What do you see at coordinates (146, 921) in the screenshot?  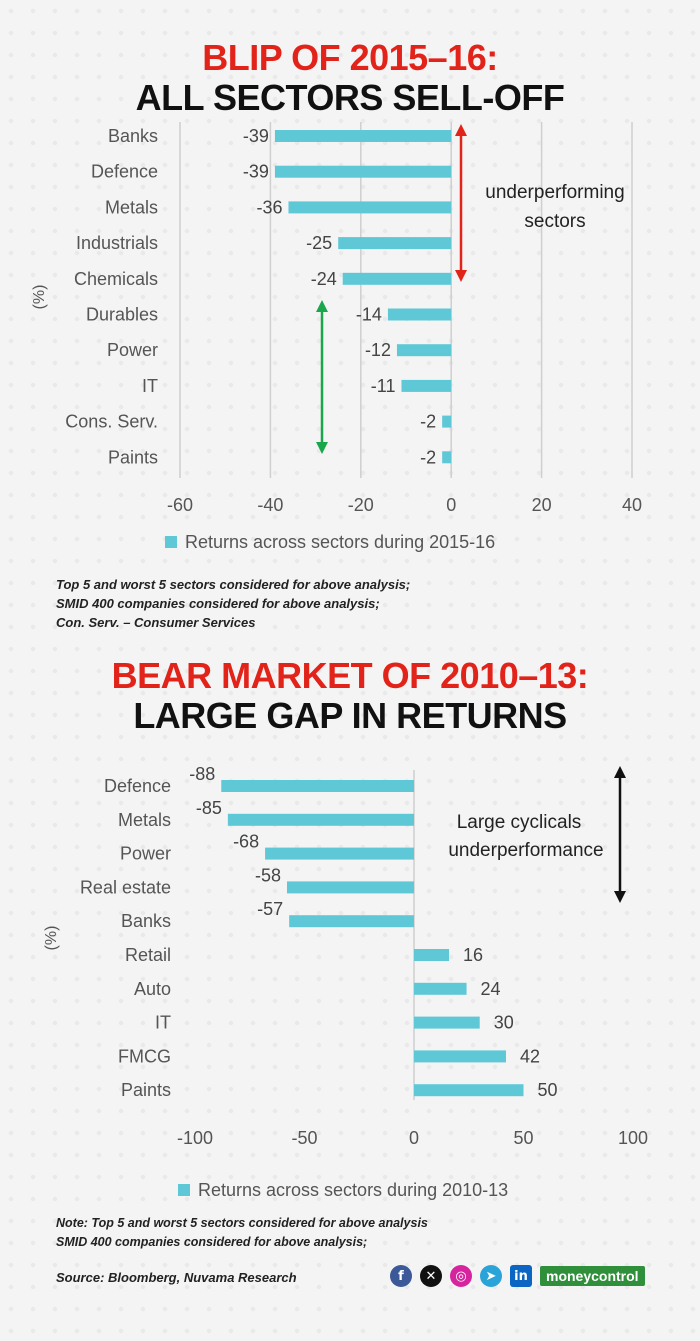 I see `category-label: Banks` at bounding box center [146, 921].